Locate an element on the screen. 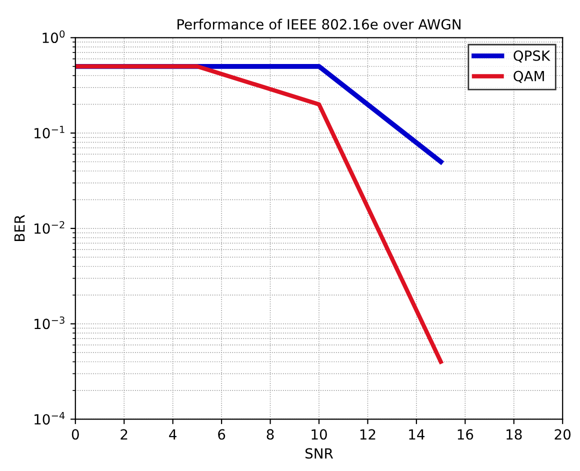 This screenshot has width=580, height=471. y-tick-label: 10$^{−1}$ is located at coordinates (49, 132).